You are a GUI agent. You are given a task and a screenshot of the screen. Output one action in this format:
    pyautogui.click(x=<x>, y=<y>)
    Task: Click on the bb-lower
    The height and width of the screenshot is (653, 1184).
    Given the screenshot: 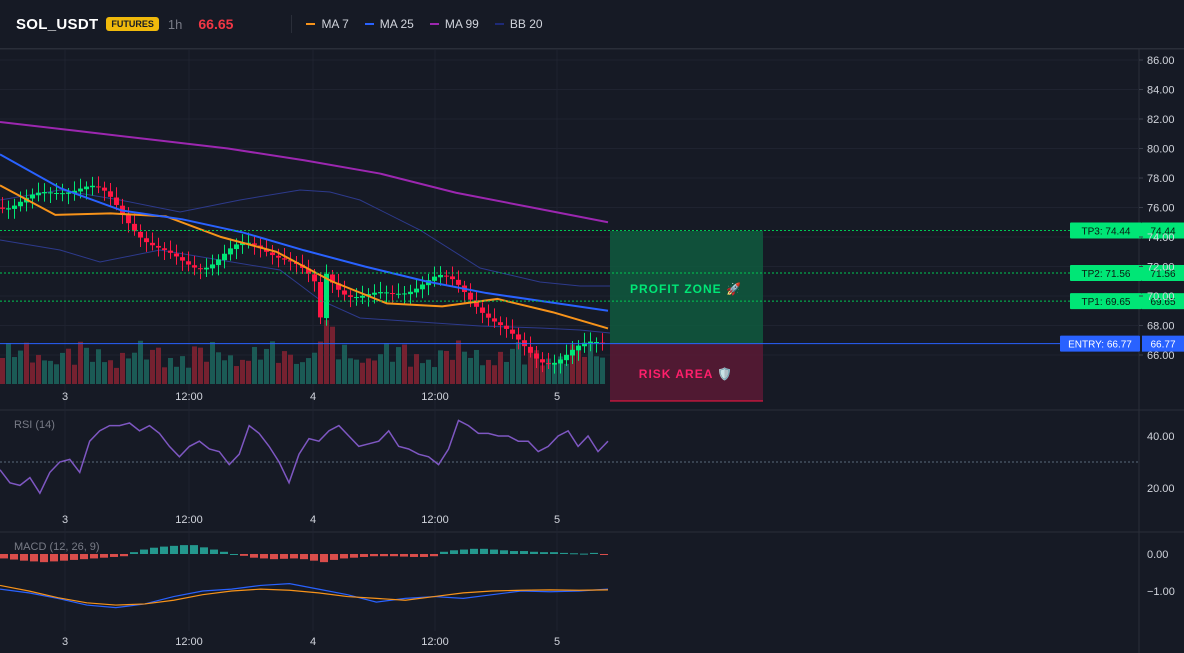 What is the action you would take?
    pyautogui.click(x=305, y=286)
    